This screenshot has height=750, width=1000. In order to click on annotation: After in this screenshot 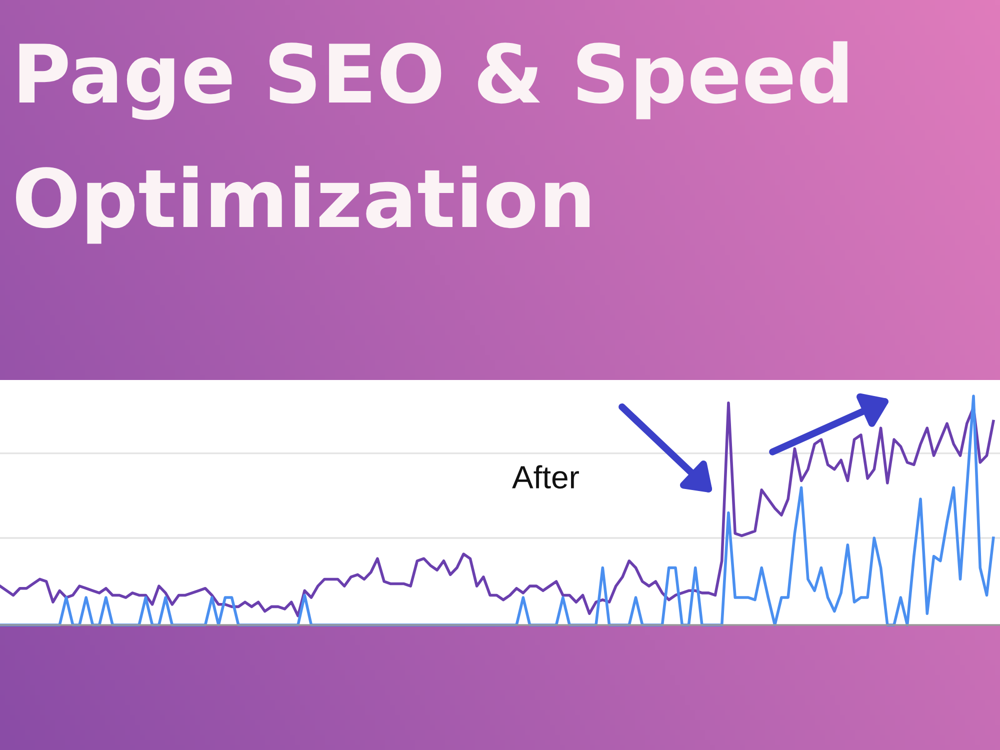, I will do `click(545, 477)`.